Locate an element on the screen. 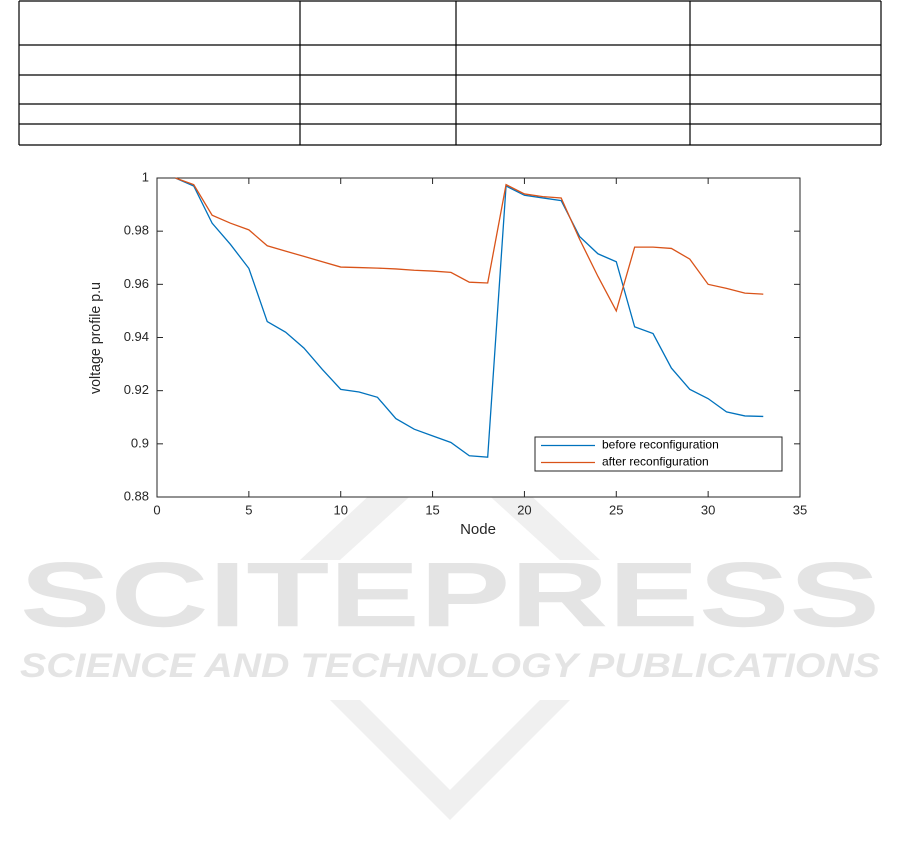 The image size is (901, 858). x-tick-label: 20 is located at coordinates (524, 509).